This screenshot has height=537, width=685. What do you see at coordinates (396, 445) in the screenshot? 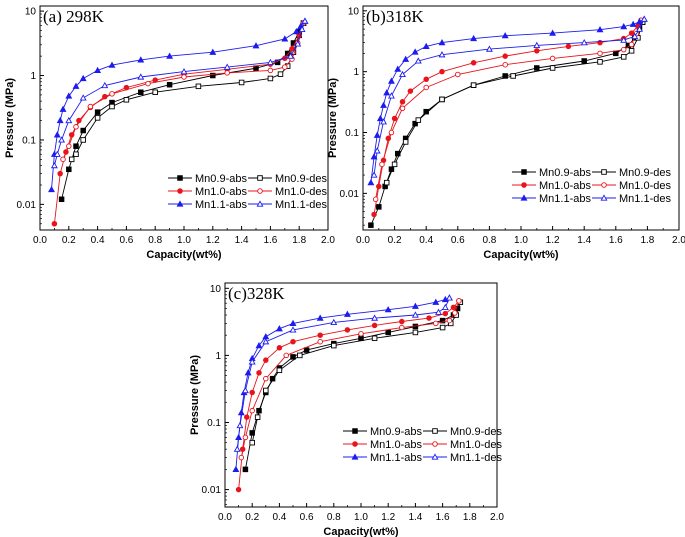
I see `legend-label: Mn1.0-abs` at bounding box center [396, 445].